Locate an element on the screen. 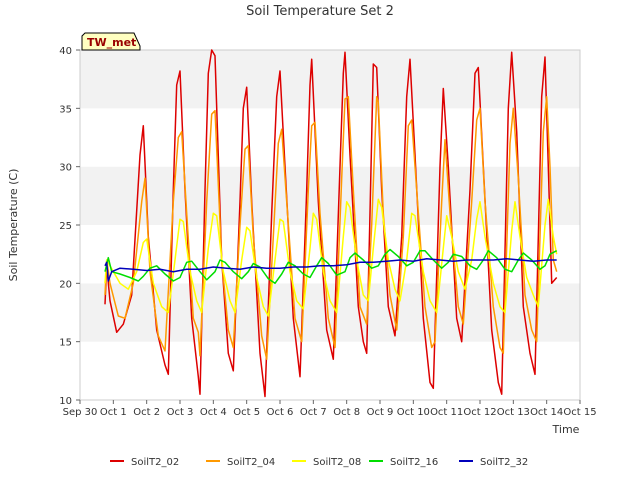  legend-label: SoilT2_08 is located at coordinates (337, 462).